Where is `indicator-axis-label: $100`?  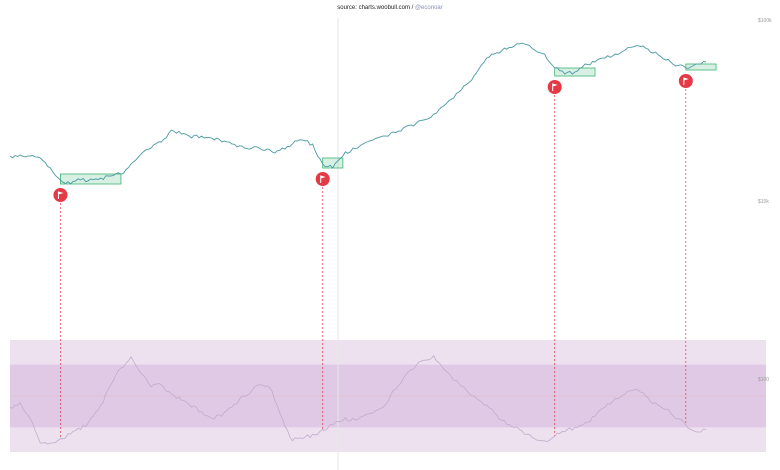 indicator-axis-label: $100 is located at coordinates (763, 380).